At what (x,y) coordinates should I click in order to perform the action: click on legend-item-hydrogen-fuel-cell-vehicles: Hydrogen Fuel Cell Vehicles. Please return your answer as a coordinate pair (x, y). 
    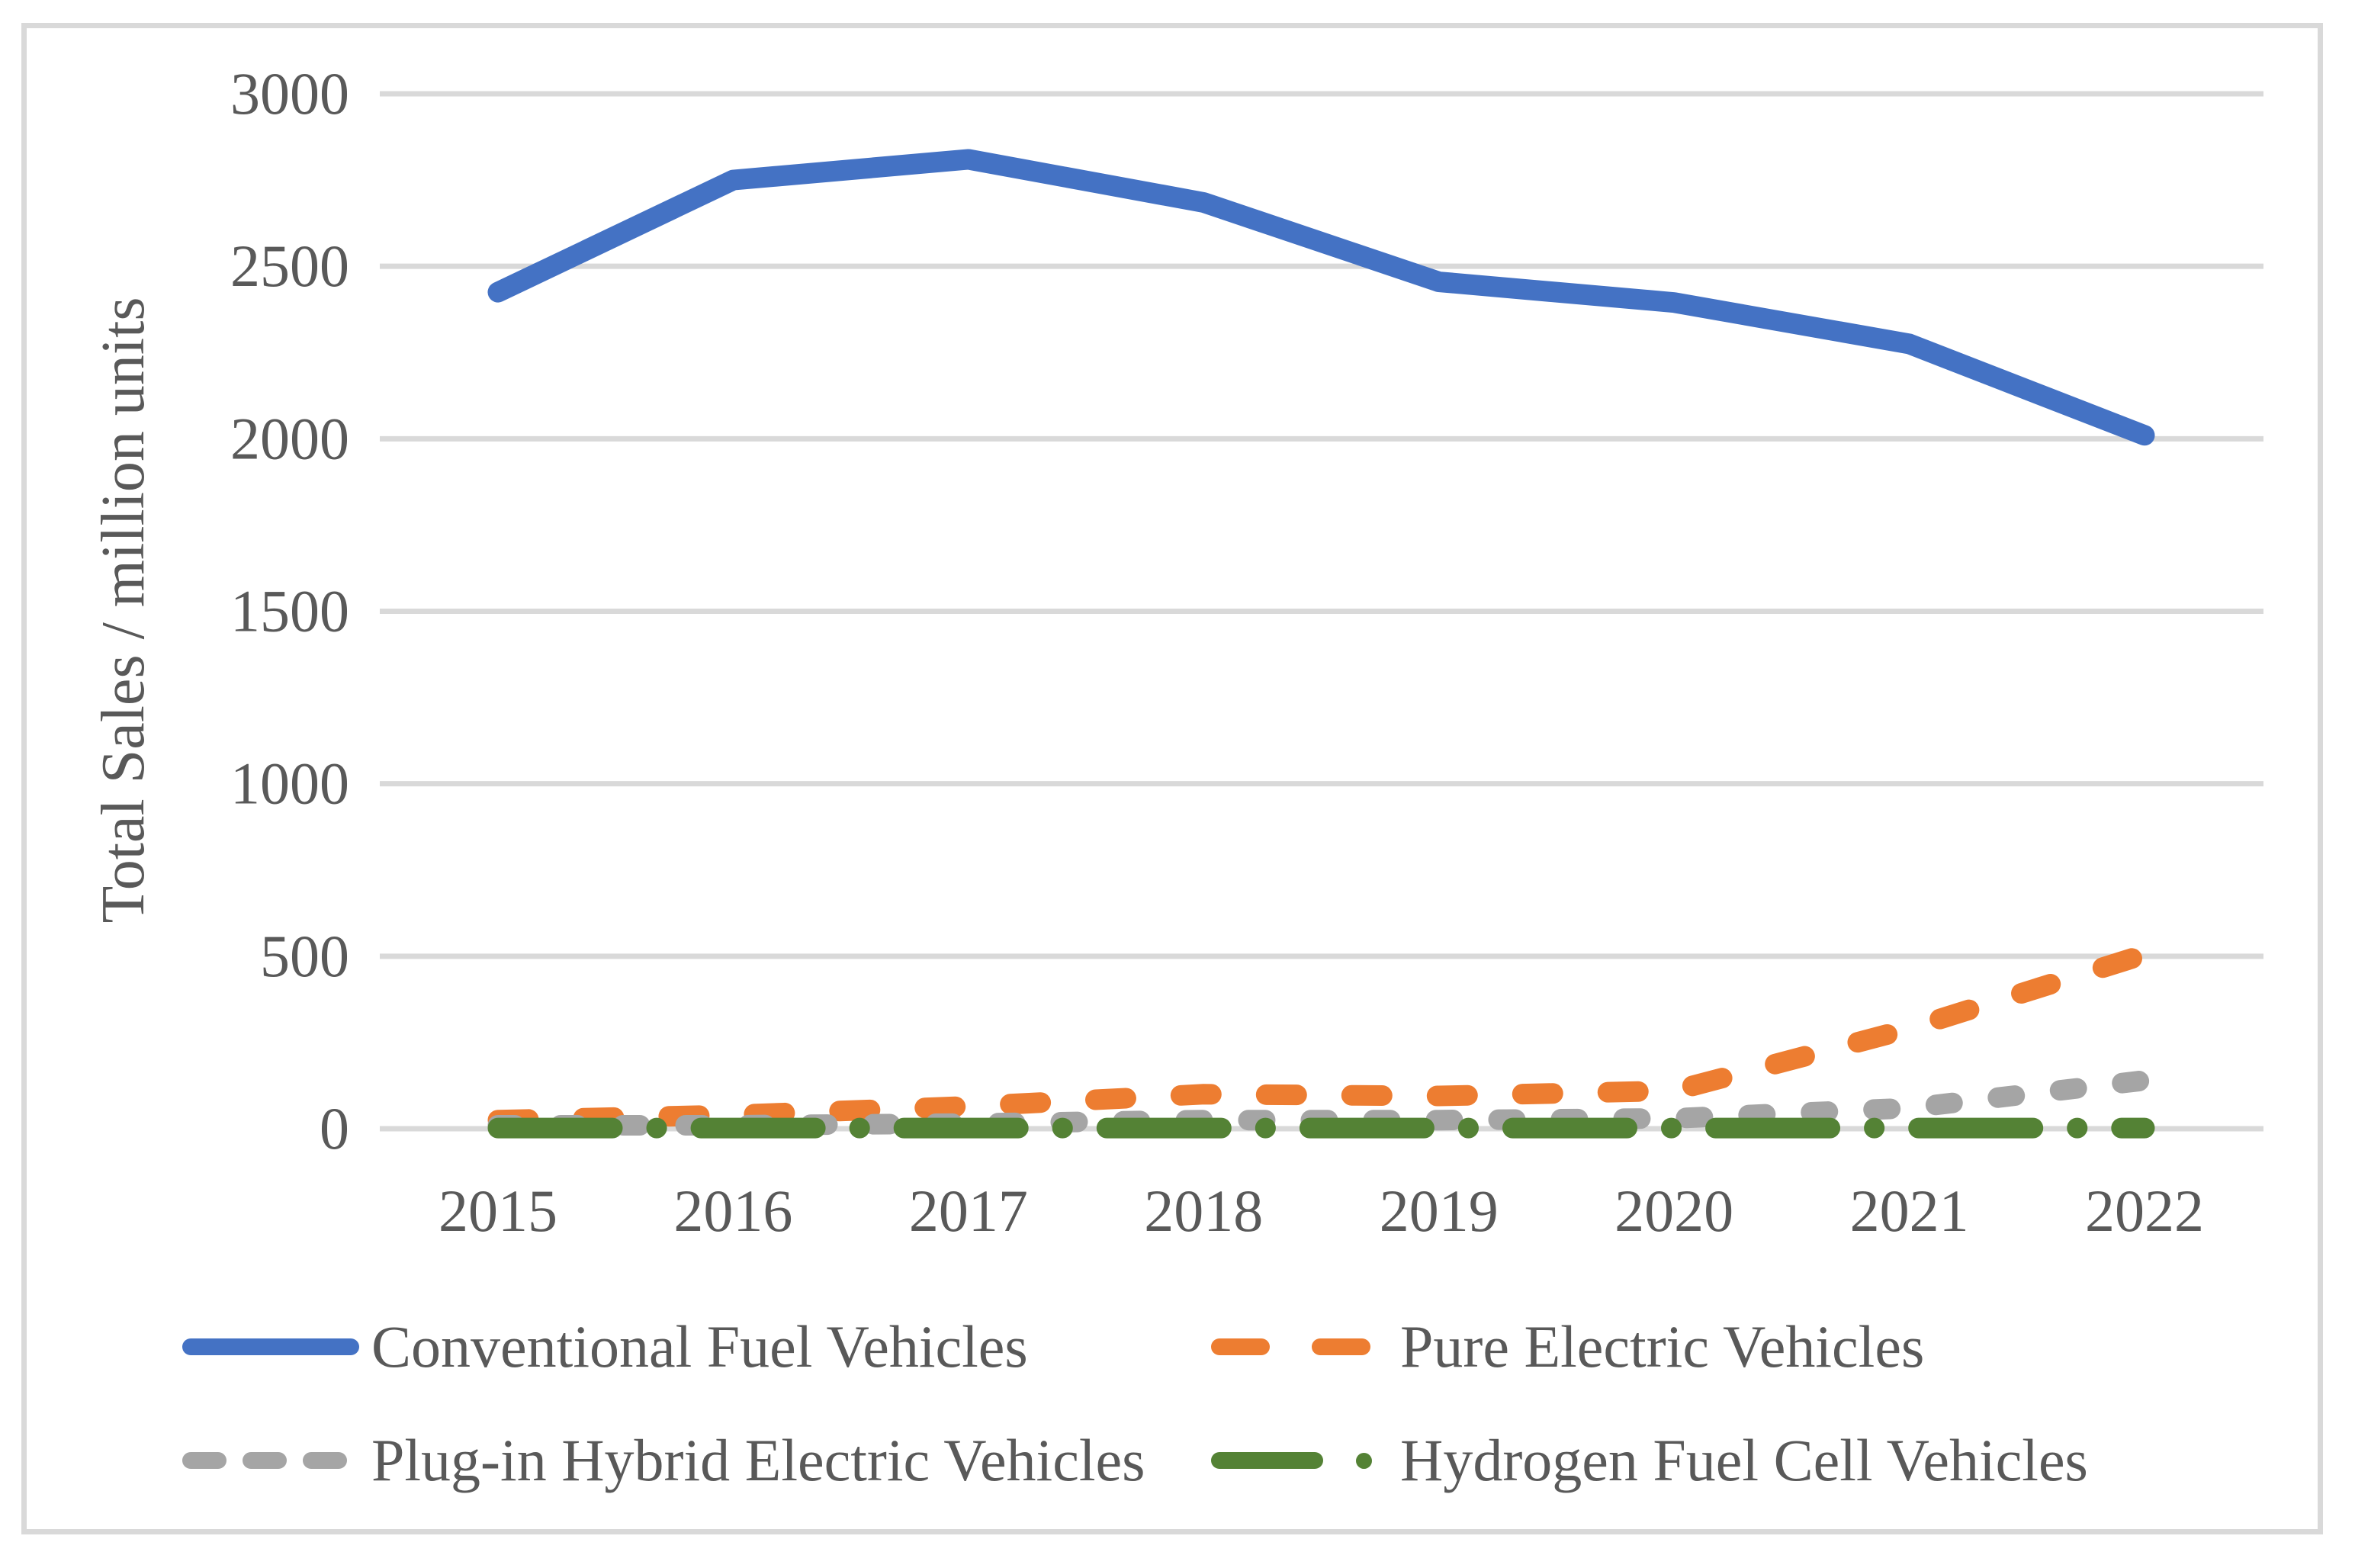
    Looking at the image, I should click on (1649, 1460).